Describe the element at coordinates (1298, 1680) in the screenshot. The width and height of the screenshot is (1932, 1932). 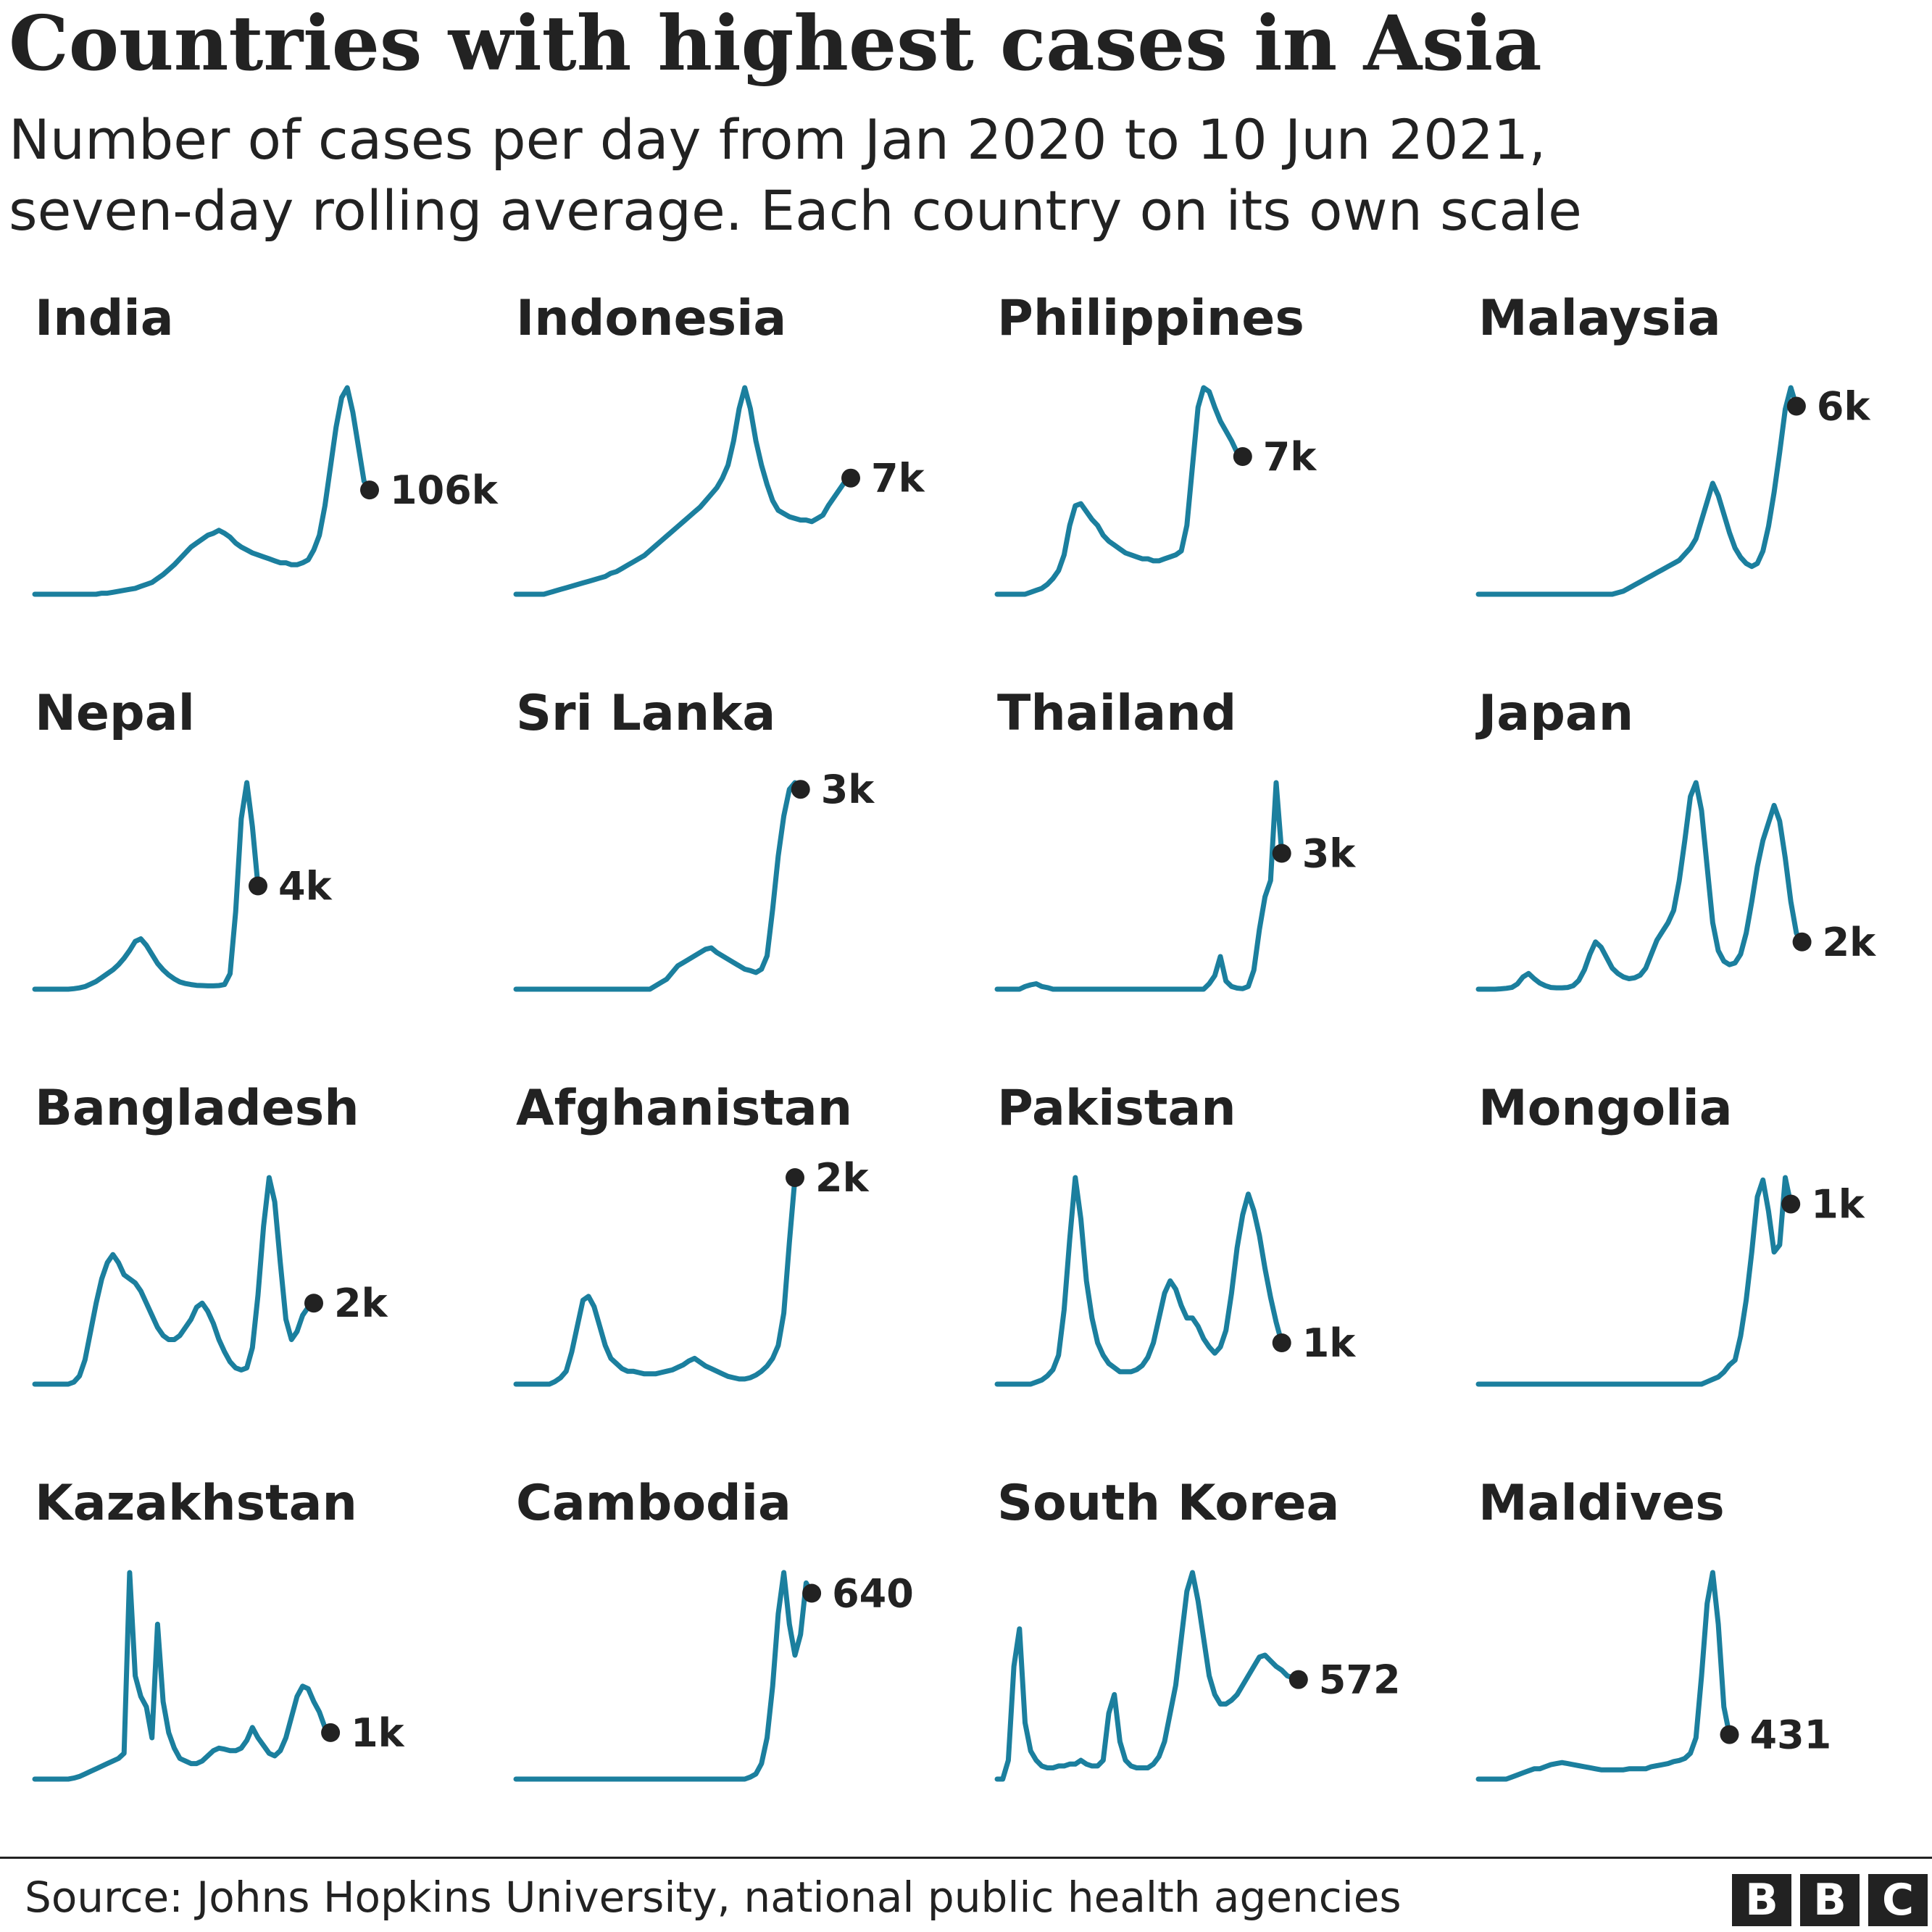
I see `end-marker-south-korea` at that location.